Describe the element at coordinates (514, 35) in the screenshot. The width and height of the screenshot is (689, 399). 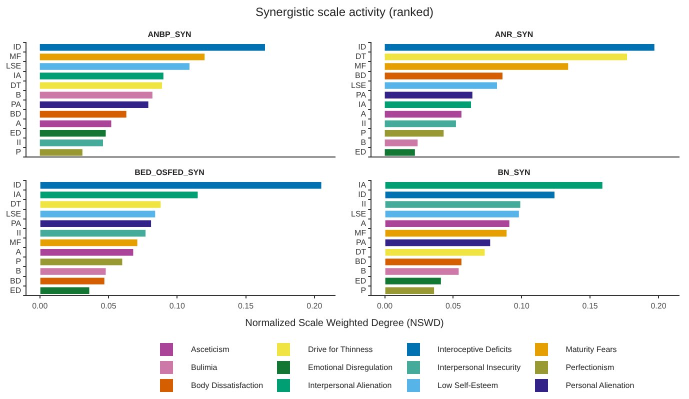
I see `chart-title: ANR_SYN` at that location.